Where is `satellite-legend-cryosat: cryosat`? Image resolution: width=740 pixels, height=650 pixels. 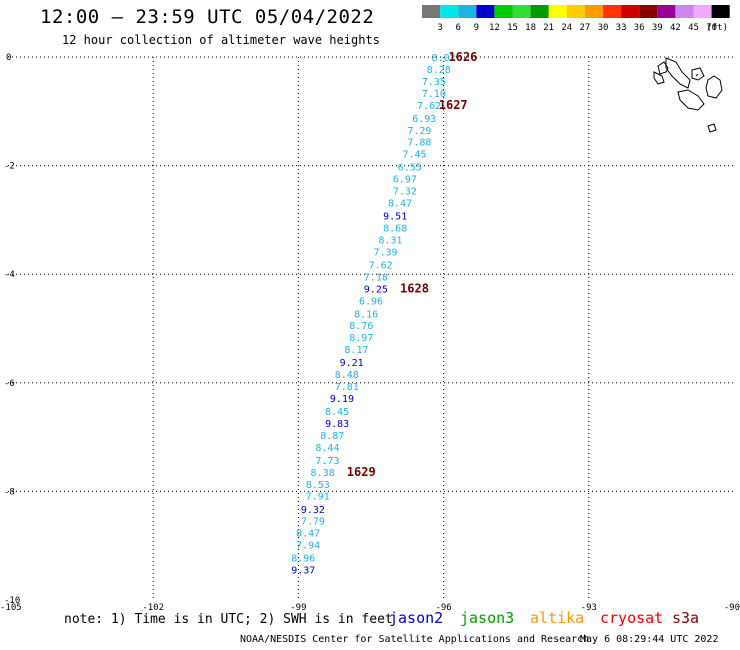
satellite-legend-cryosat: cryosat is located at coordinates (632, 618).